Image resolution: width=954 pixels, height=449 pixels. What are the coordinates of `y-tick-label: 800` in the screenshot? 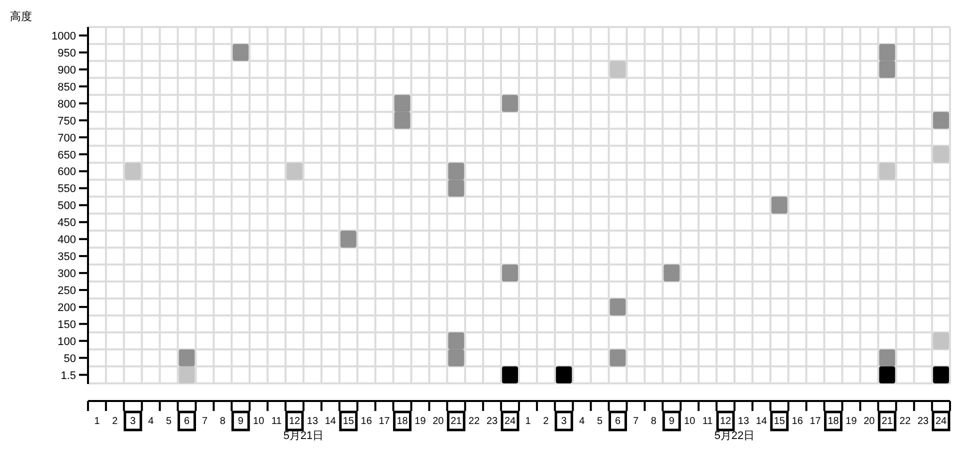 It's located at (67, 104).